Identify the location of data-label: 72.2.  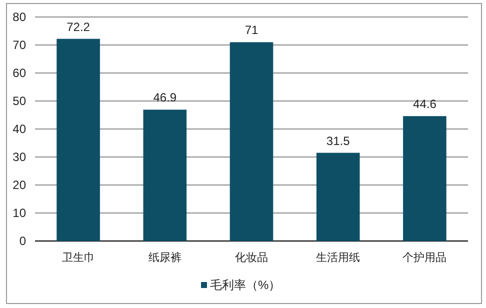
(78, 27).